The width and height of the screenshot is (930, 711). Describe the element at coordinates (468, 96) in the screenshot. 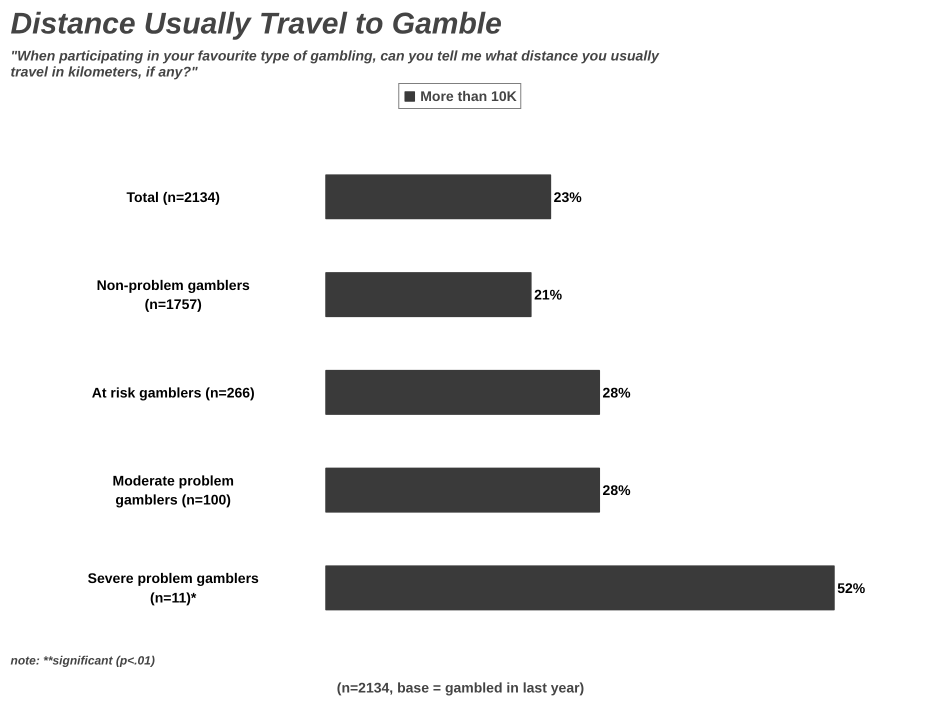

I see `legend-label: More than 10K` at that location.